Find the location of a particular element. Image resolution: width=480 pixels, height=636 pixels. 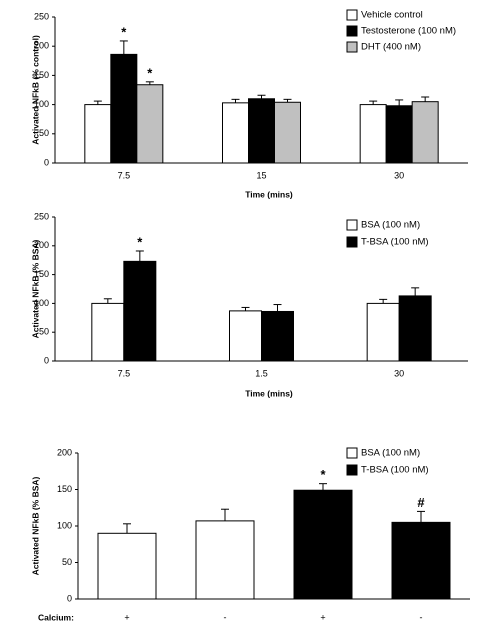

x-axis-title: Calcium: is located at coordinates (56, 617).